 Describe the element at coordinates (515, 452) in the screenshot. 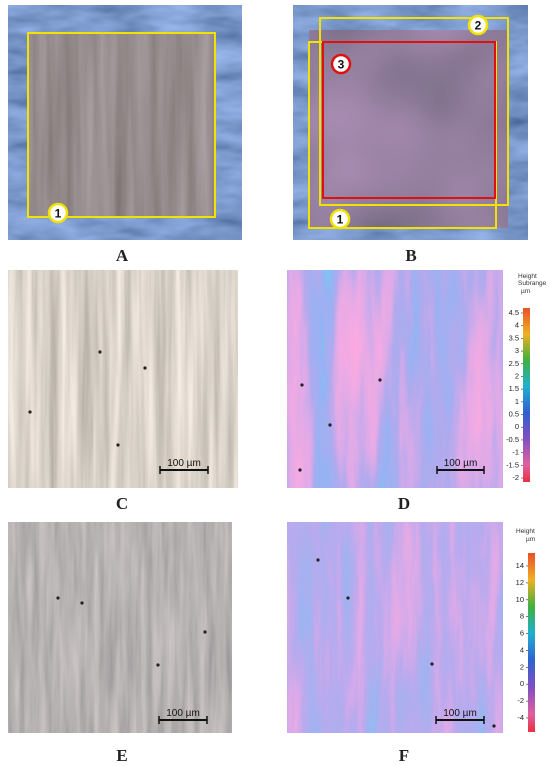

I see `colorbar-tick-label: -1` at that location.